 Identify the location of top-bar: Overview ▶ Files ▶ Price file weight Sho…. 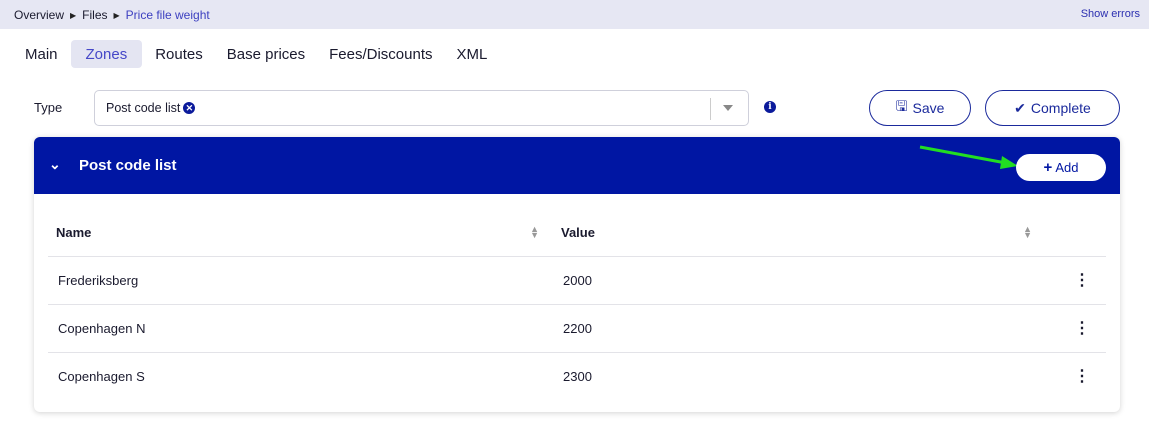
(574, 14).